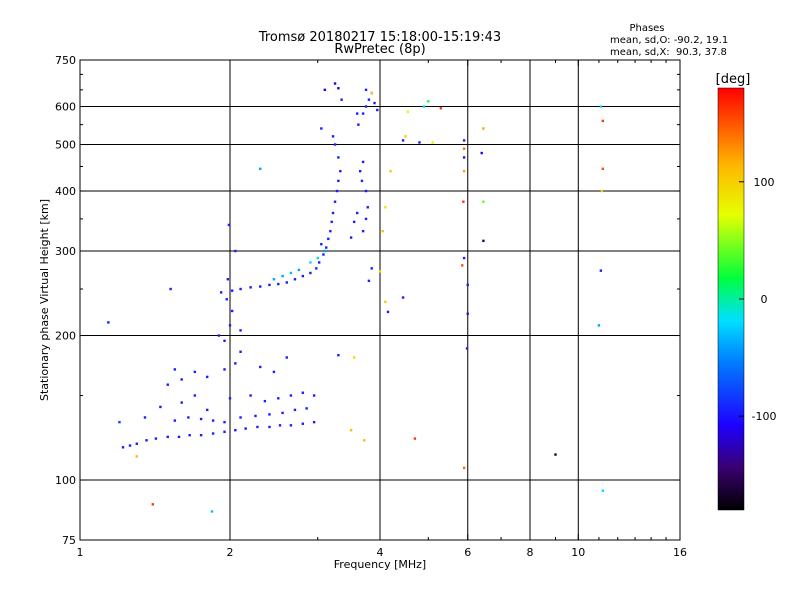  What do you see at coordinates (380, 552) in the screenshot?
I see `x-tick-label: 4` at bounding box center [380, 552].